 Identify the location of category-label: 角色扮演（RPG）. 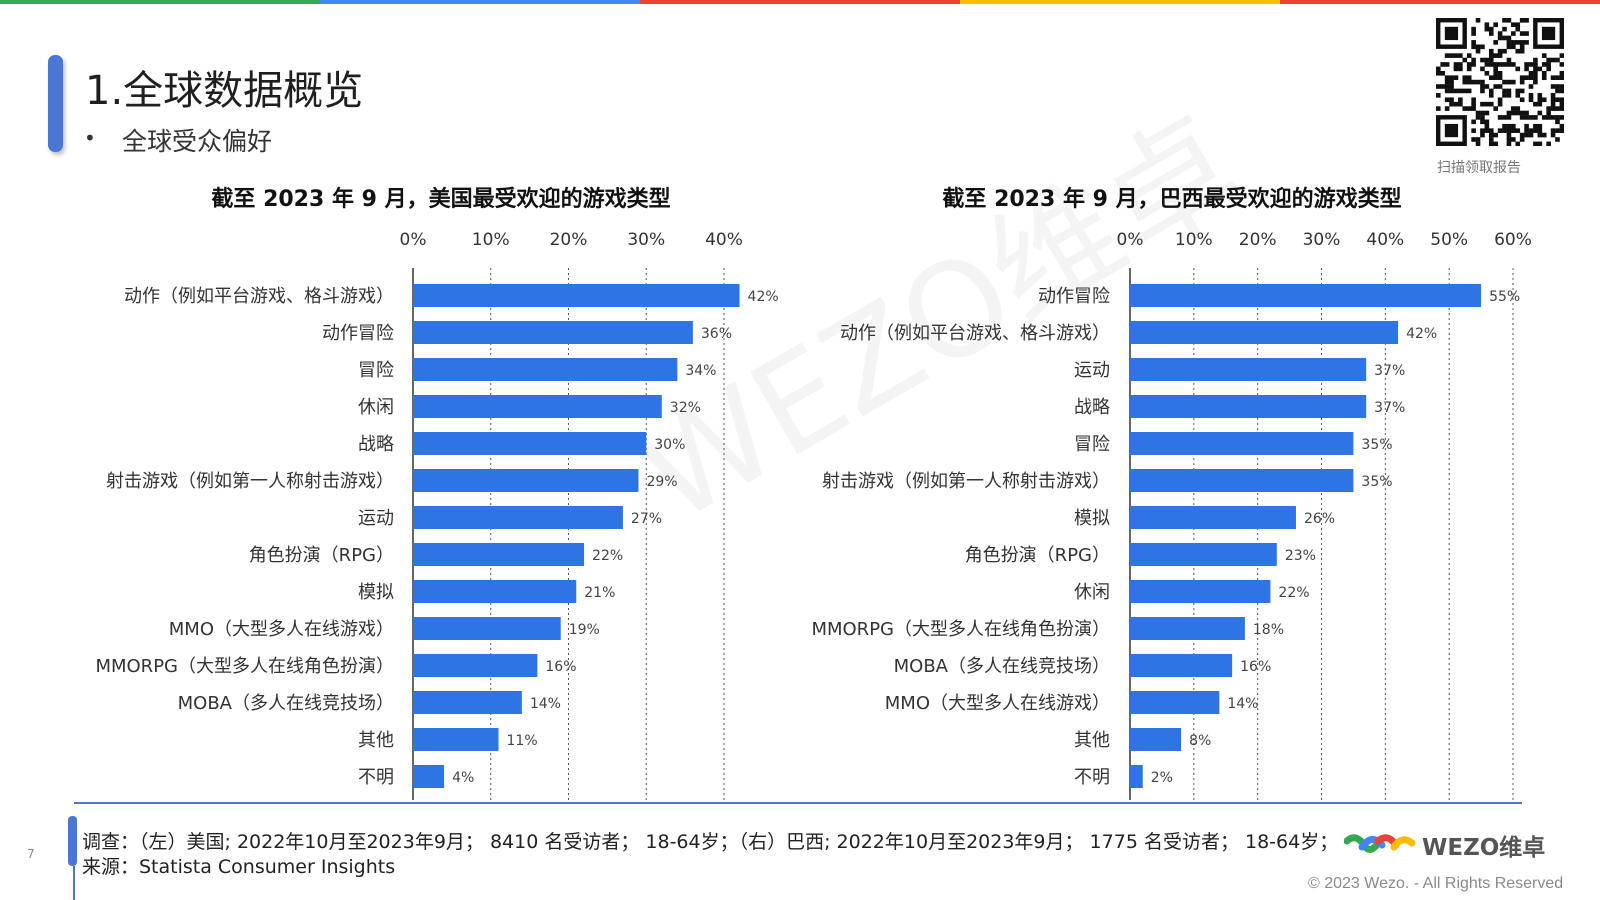
(321, 555).